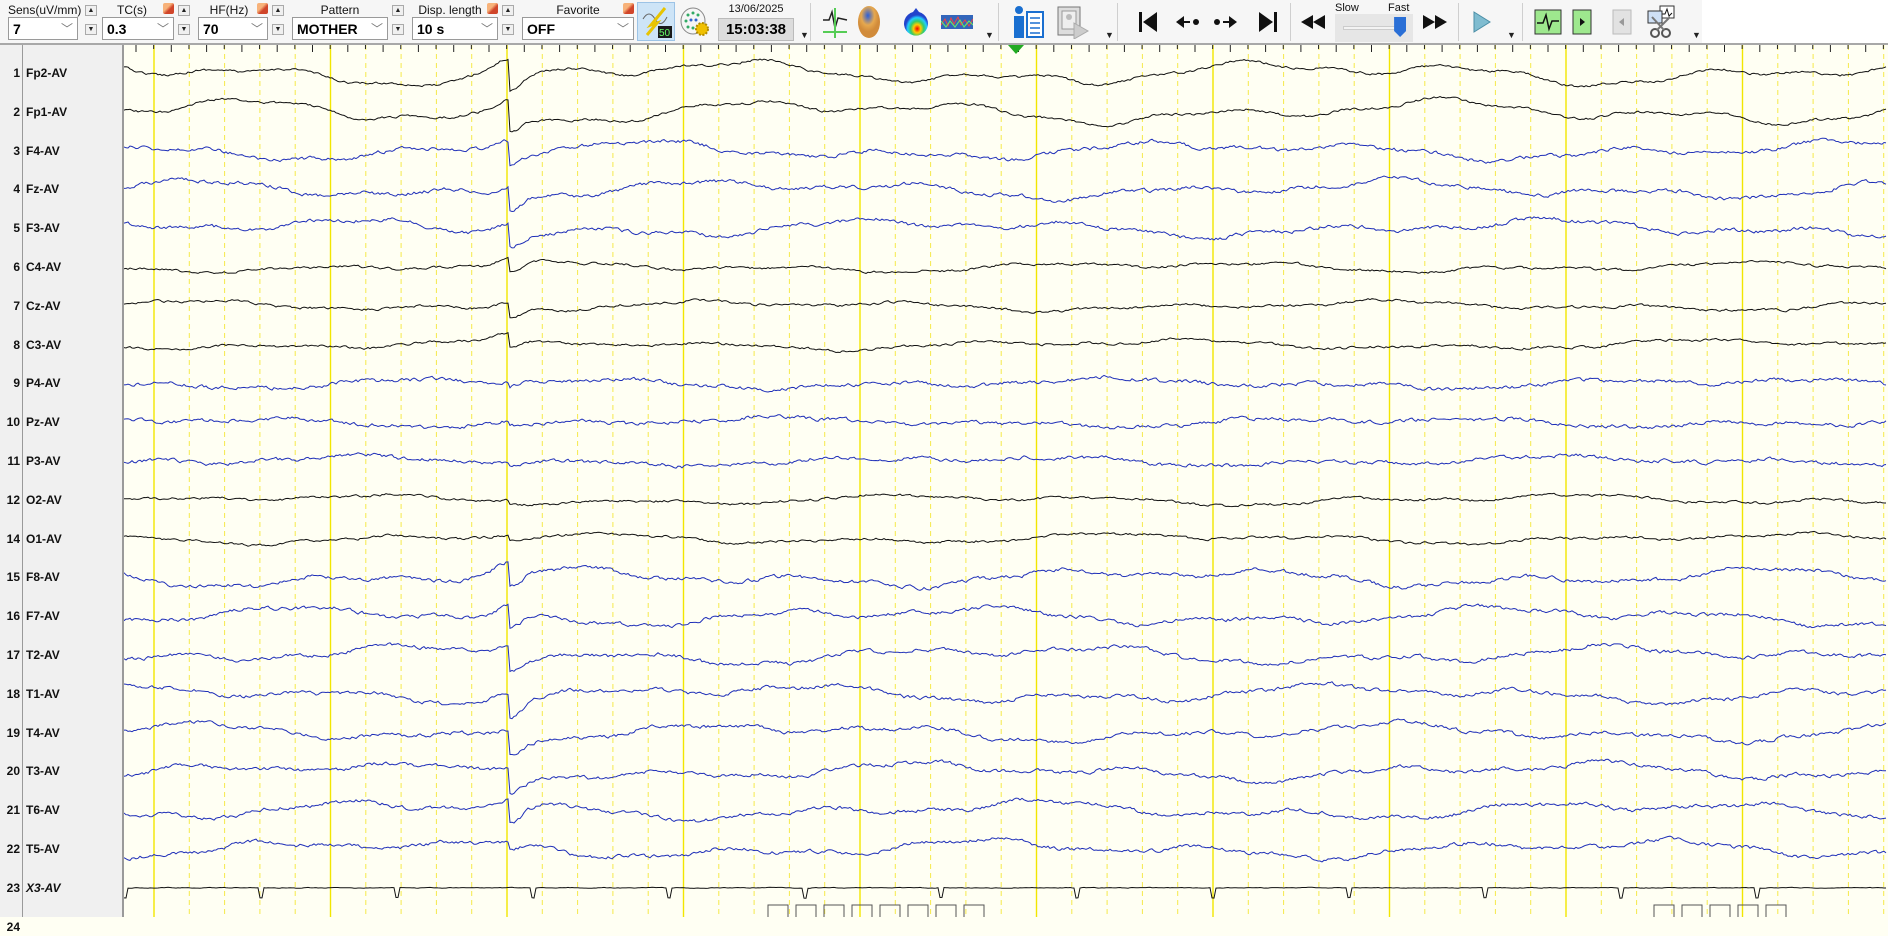  I want to click on channel-name: F3-AV, so click(43, 228).